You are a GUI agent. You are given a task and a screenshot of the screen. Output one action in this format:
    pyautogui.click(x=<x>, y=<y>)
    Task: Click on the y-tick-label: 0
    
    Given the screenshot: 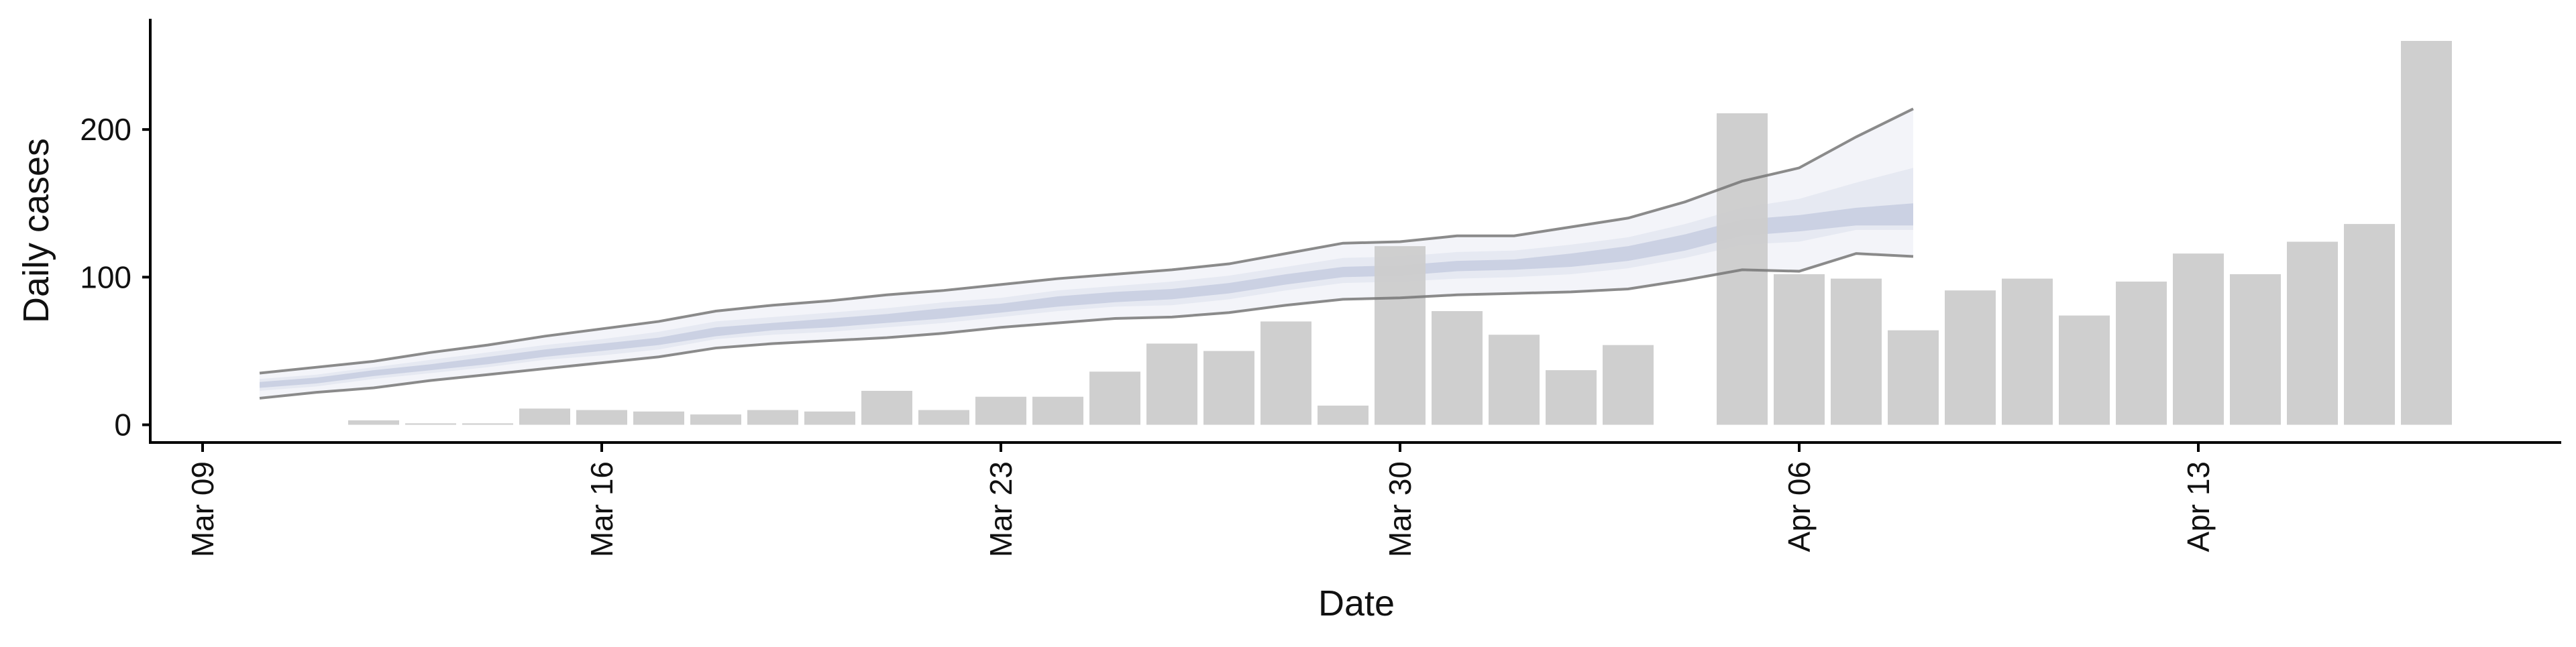 What is the action you would take?
    pyautogui.click(x=122, y=425)
    